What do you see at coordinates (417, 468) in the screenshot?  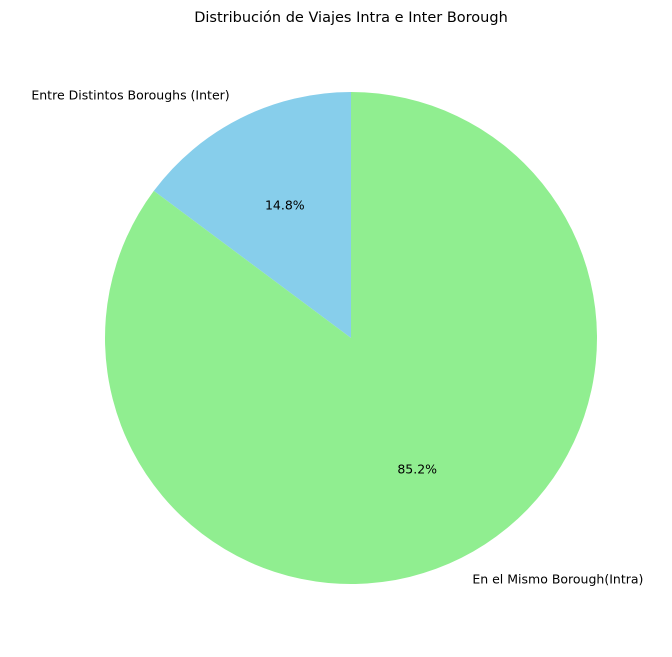 I see `percent-label-en-el-mismo-borough-intra: 85.2%` at bounding box center [417, 468].